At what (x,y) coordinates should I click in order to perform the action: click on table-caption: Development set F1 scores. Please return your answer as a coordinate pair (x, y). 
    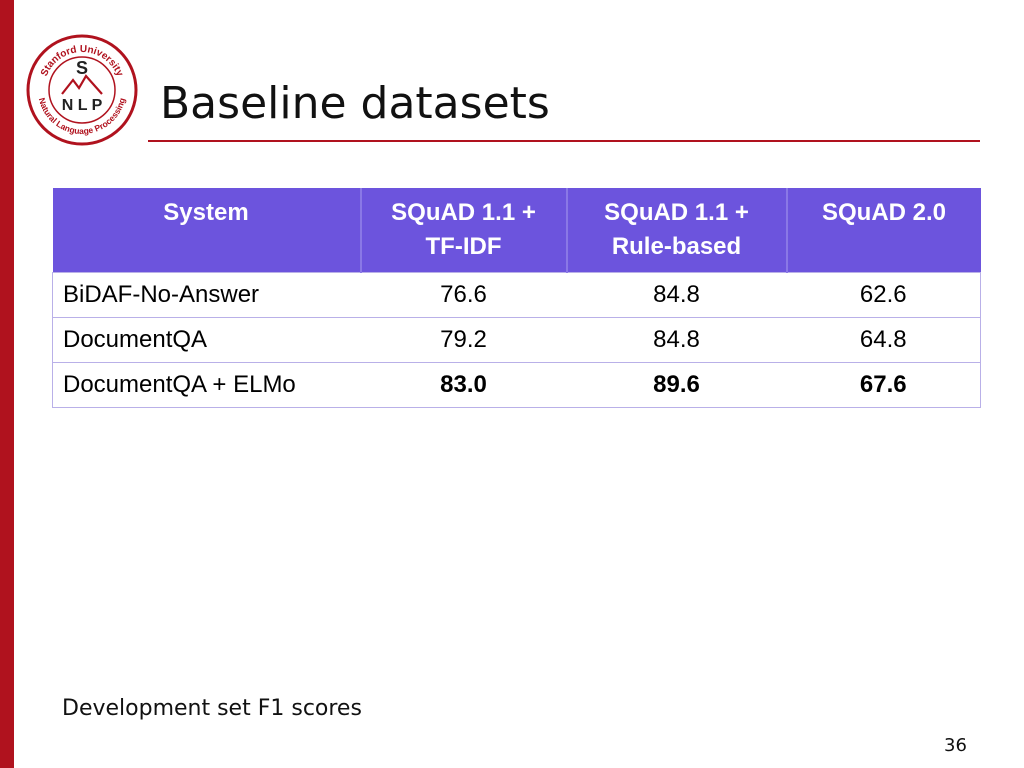
    Looking at the image, I should click on (212, 708).